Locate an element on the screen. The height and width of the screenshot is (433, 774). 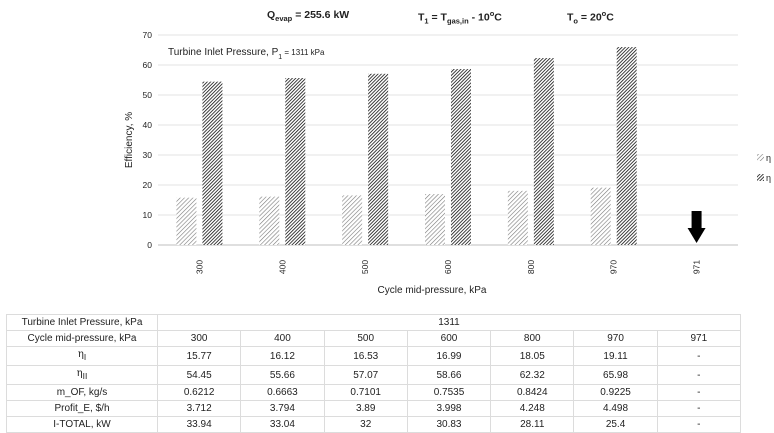
y-axis-title: Efficiency, % is located at coordinates (129, 140).